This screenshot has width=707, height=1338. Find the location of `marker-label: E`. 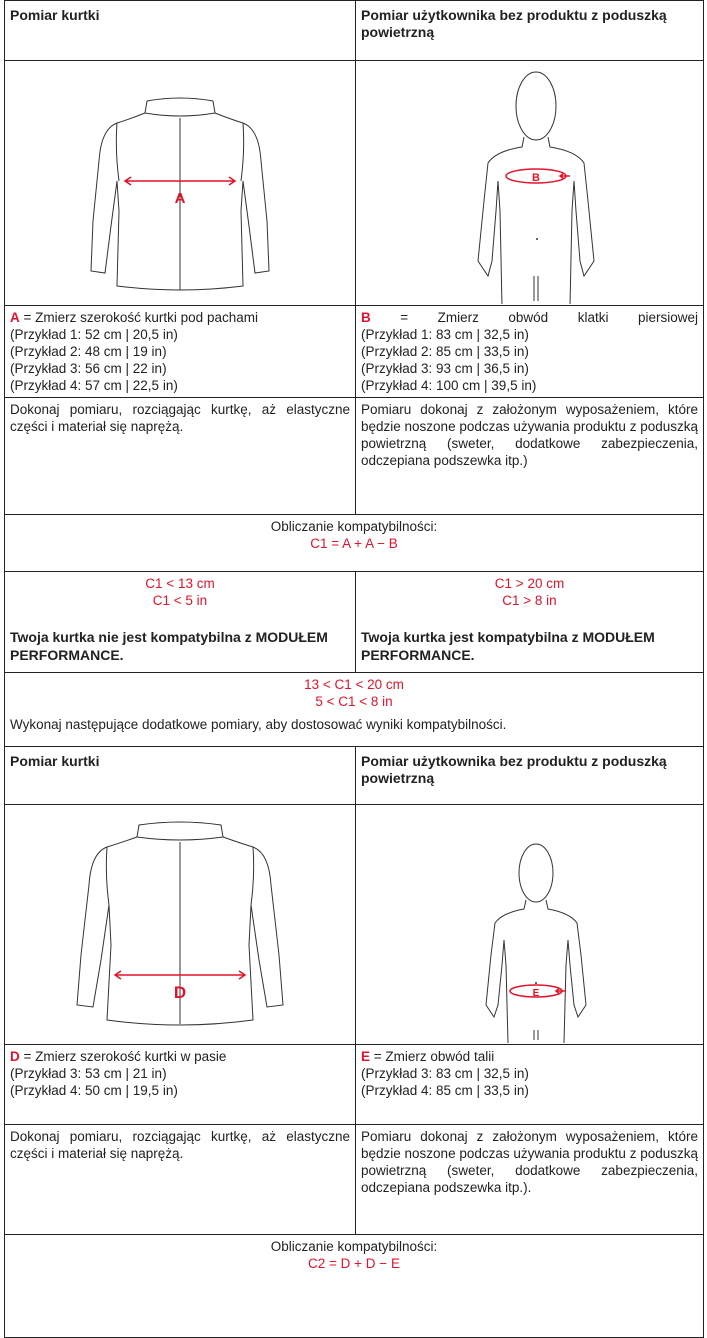

marker-label: E is located at coordinates (536, 993).